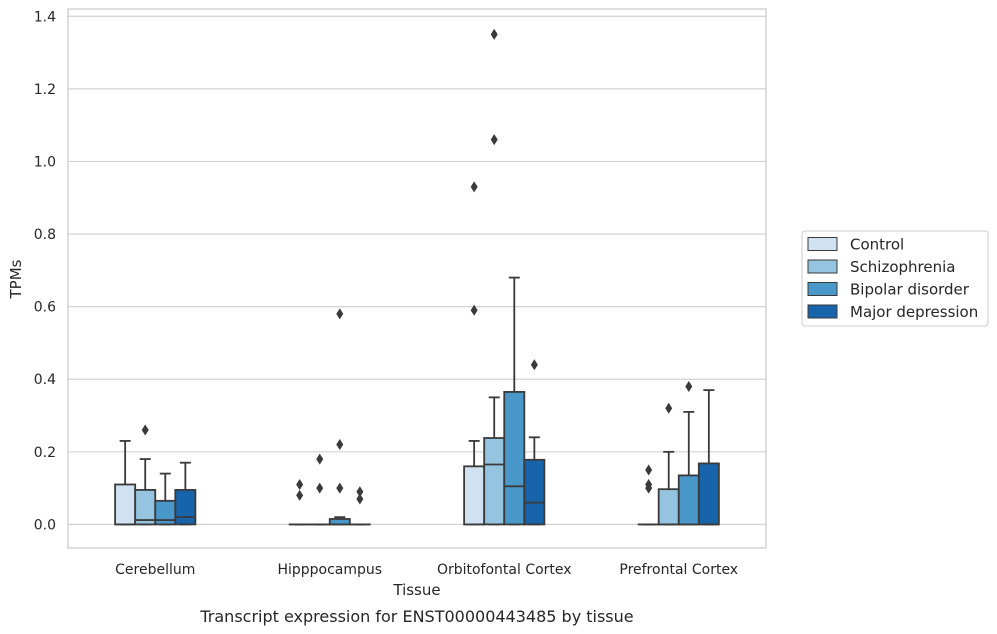 This screenshot has height=634, width=997. I want to click on y-tick-label: 0.6, so click(45, 308).